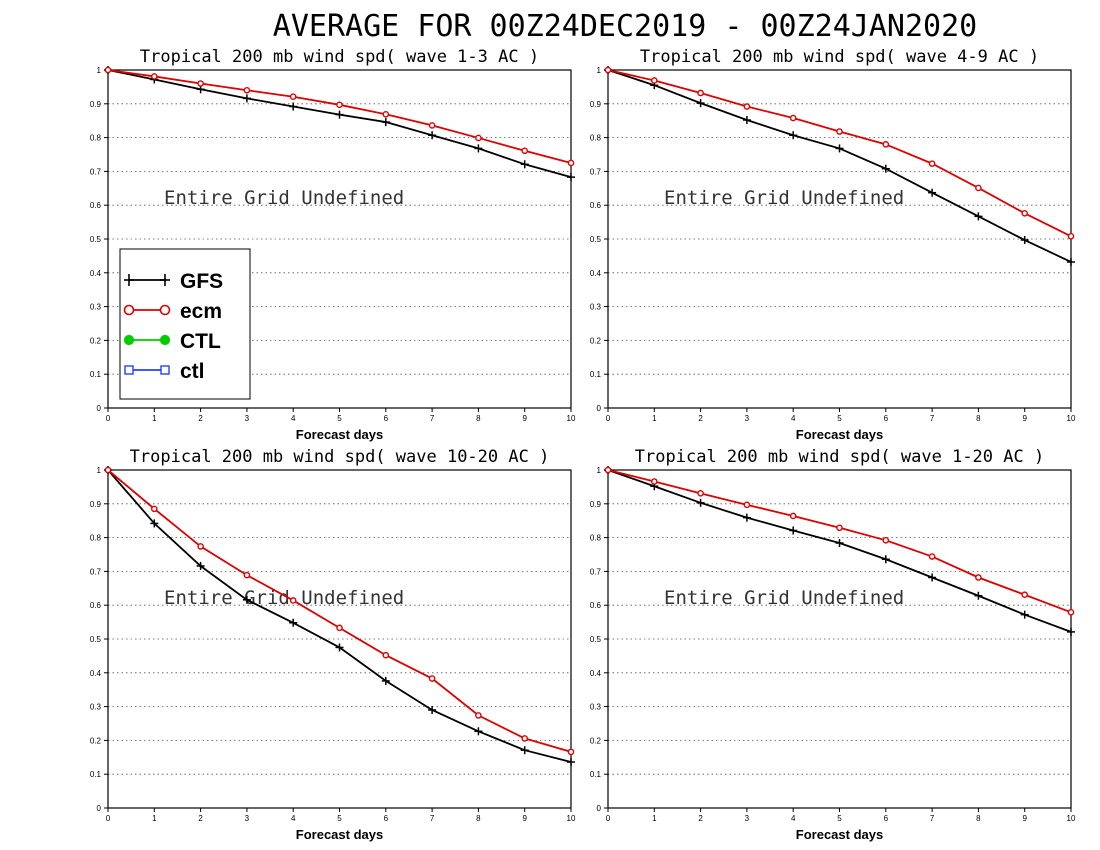 Image resolution: width=1100 pixels, height=850 pixels. What do you see at coordinates (625, 26) in the screenshot?
I see `main-title: AVERAGE FOR 00Z24DEC2019 - 00Z24JAN2020` at bounding box center [625, 26].